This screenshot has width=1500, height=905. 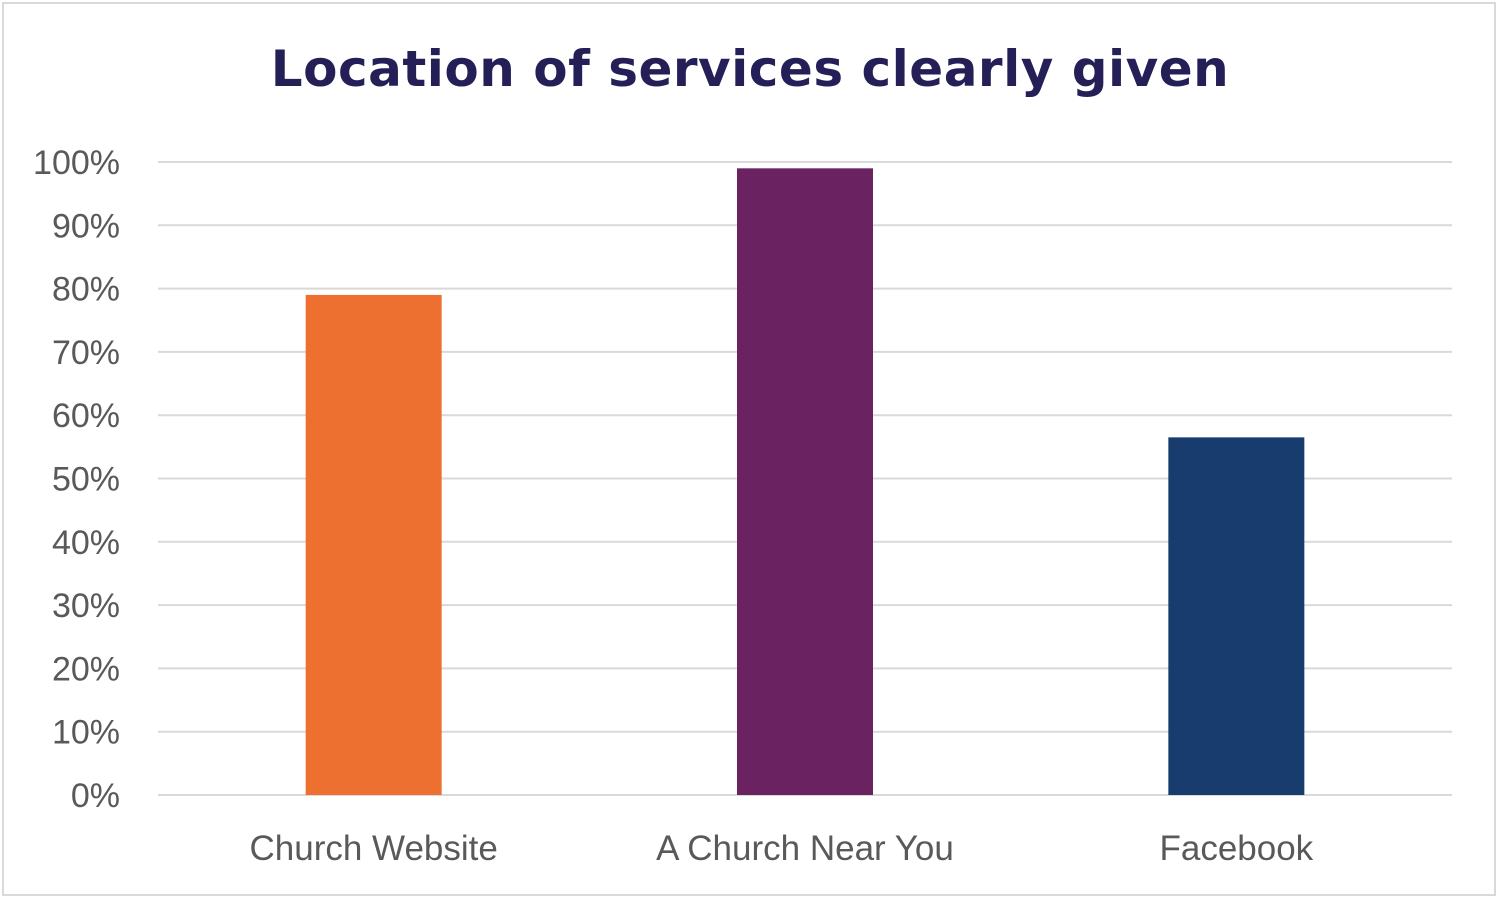 What do you see at coordinates (1236, 616) in the screenshot?
I see `bar-facebook` at bounding box center [1236, 616].